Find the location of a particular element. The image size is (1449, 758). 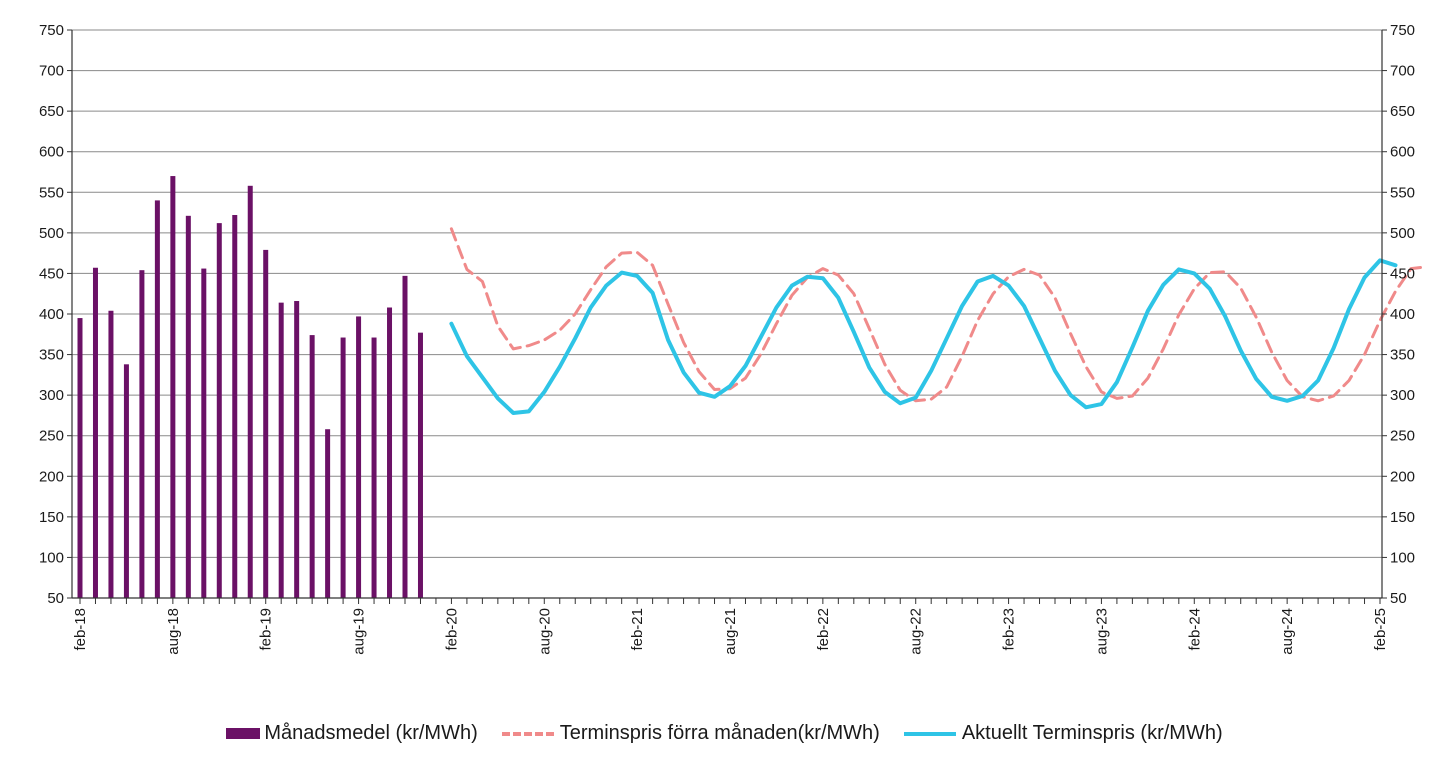

x-tick-label: aug-18 is located at coordinates (173, 631).